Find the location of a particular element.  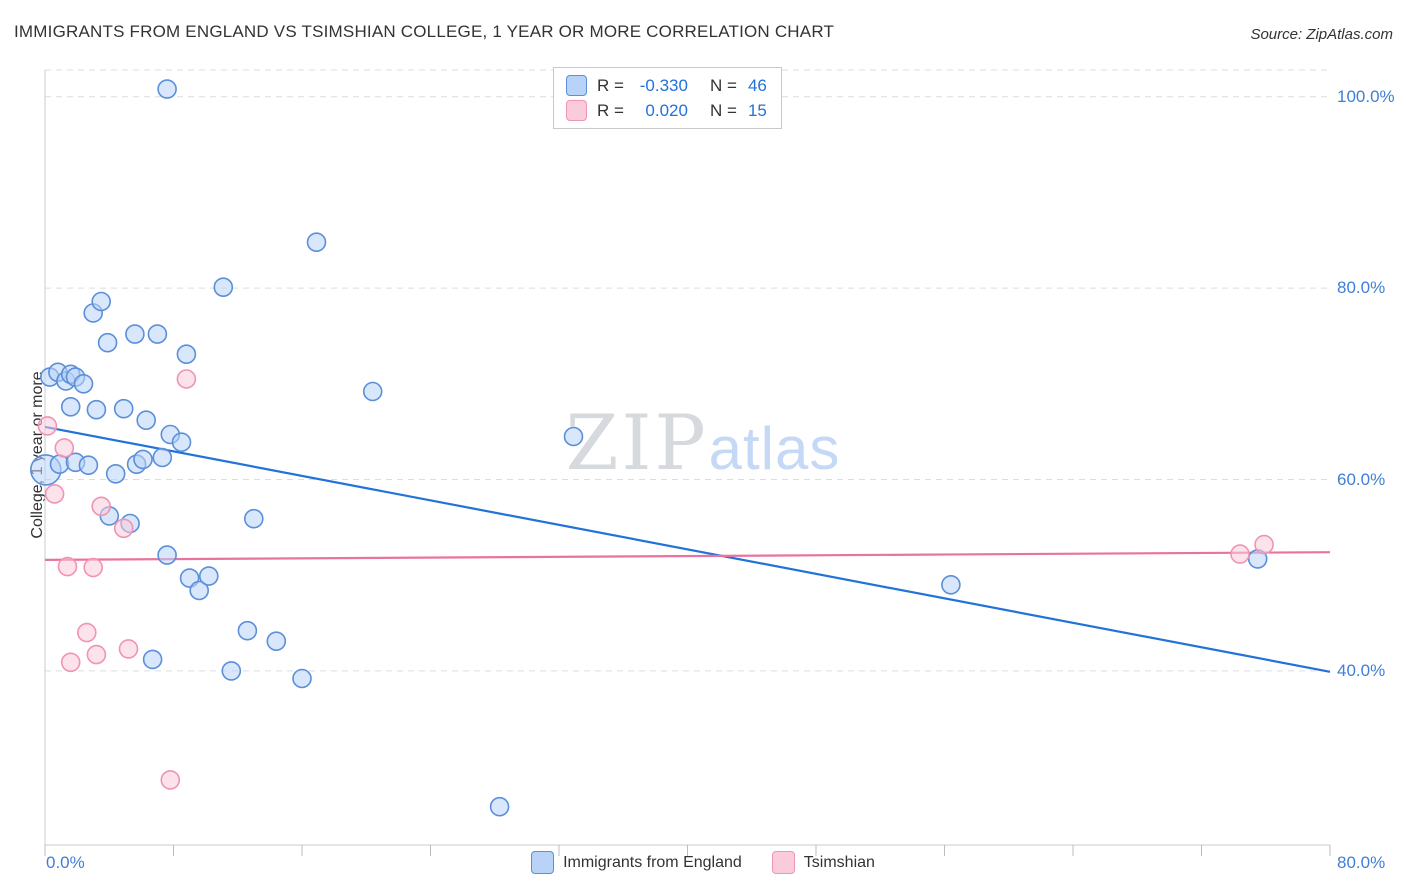

y-axis-tick-label: 60.0% is located at coordinates (1361, 479).